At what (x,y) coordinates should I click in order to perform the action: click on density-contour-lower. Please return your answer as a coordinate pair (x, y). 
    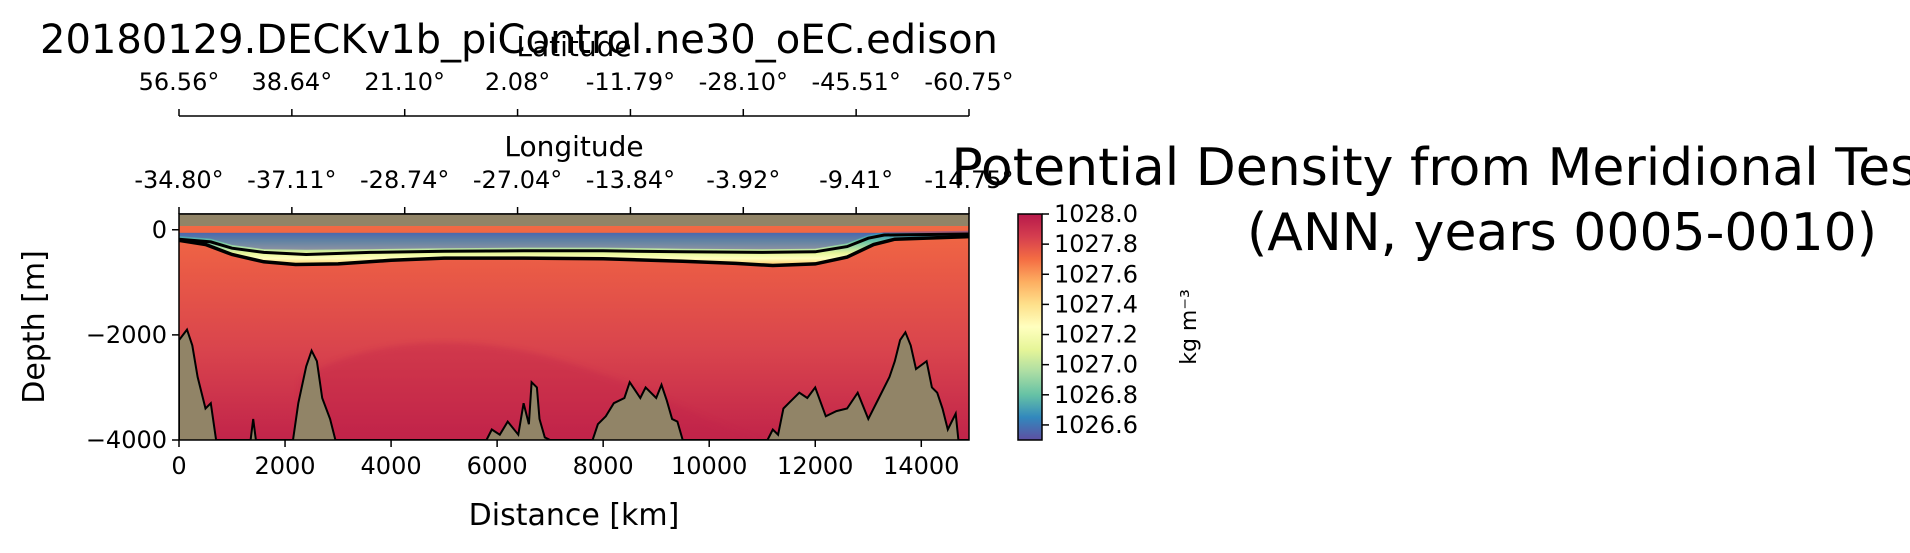
    Looking at the image, I should click on (574, 251).